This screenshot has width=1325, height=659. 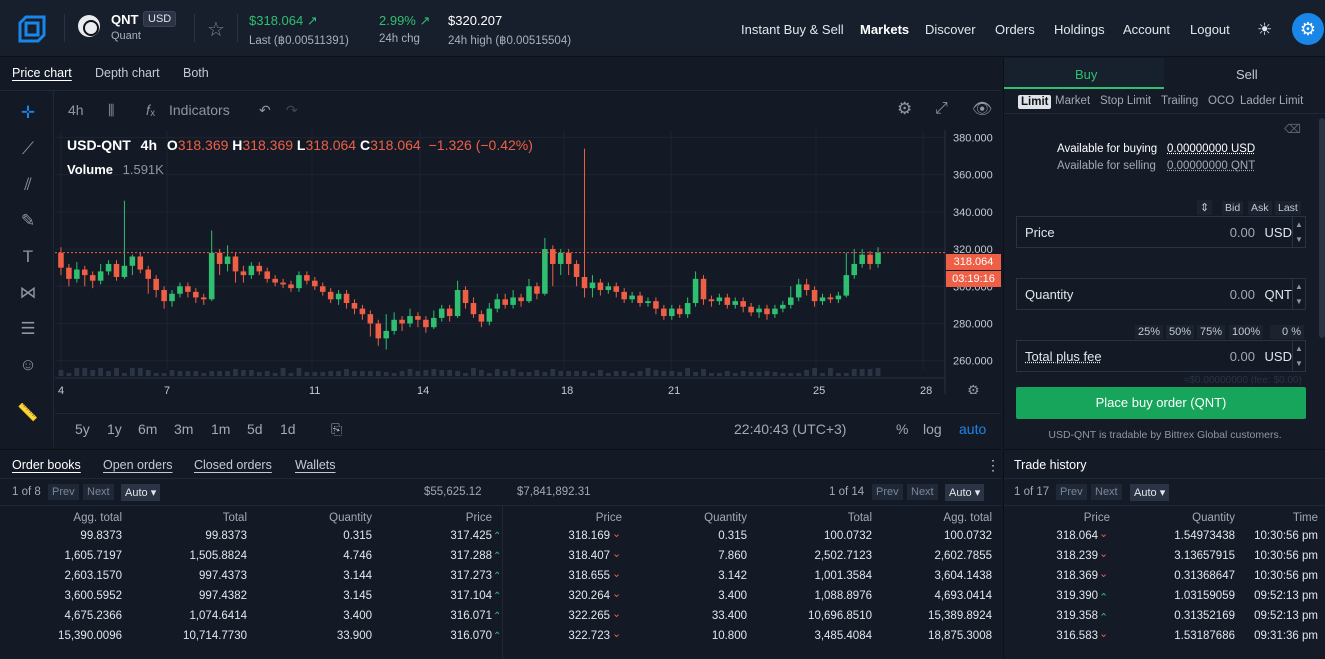 What do you see at coordinates (1015, 29) in the screenshot?
I see `nav-orders: Orders` at bounding box center [1015, 29].